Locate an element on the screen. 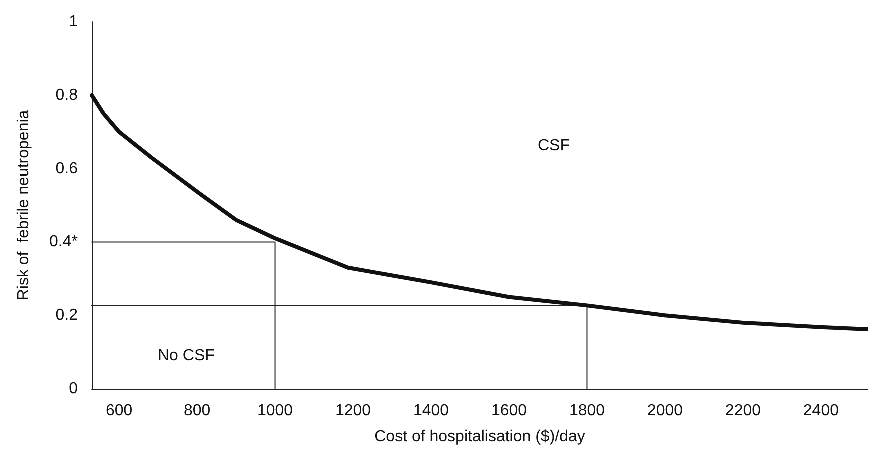  y-tick-label: 0.4* is located at coordinates (64, 242).